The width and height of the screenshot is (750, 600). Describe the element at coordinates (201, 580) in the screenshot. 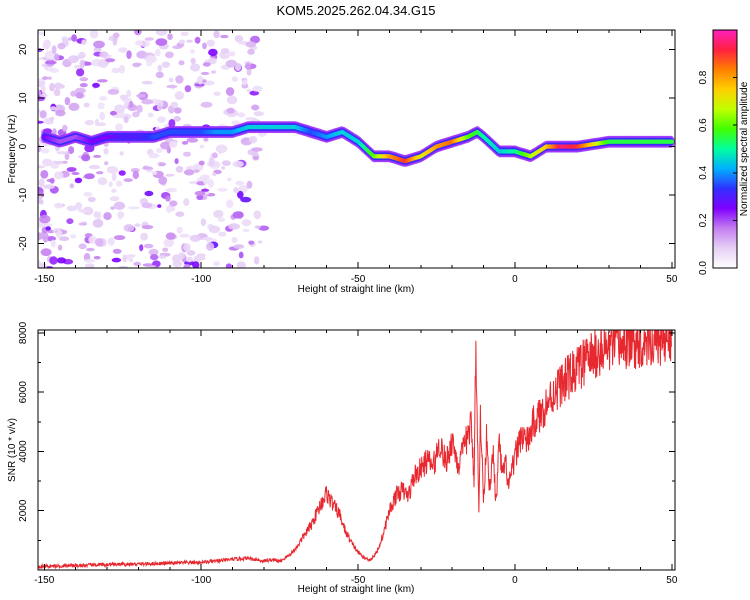

I see `snr-x-tick-label: -100` at that location.